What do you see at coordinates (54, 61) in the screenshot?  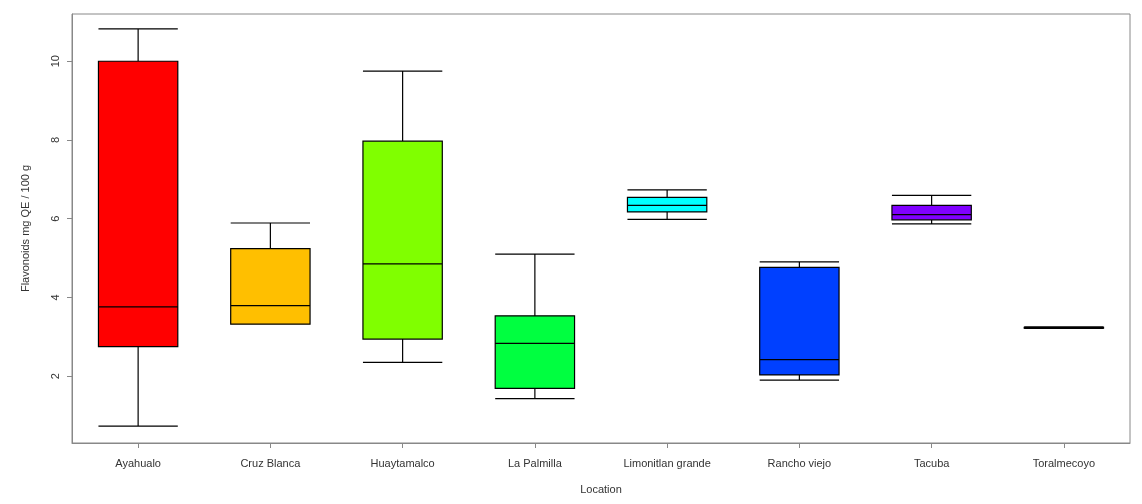 I see `y-tick-label: 10` at bounding box center [54, 61].